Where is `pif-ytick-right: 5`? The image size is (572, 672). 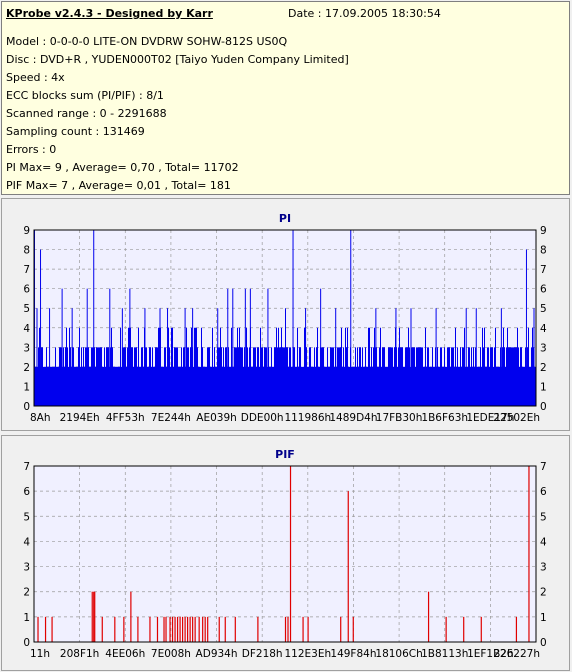 pif-ytick-right: 5 is located at coordinates (543, 517).